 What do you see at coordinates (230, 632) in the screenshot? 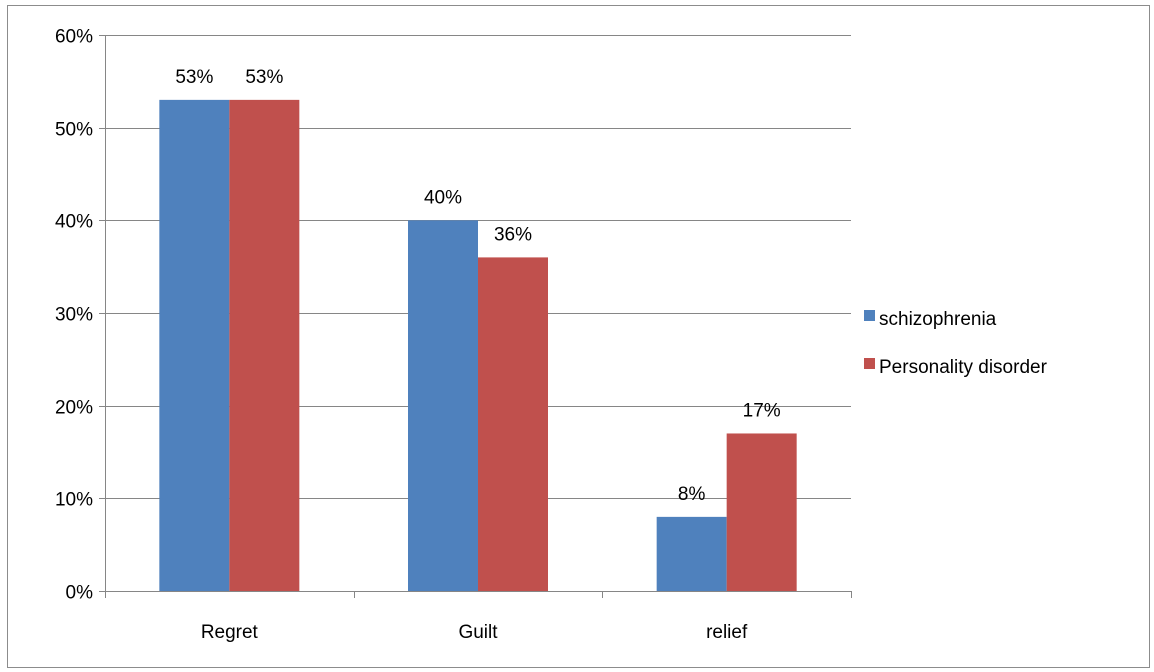
I see `x-tick-label: Regret` at bounding box center [230, 632].